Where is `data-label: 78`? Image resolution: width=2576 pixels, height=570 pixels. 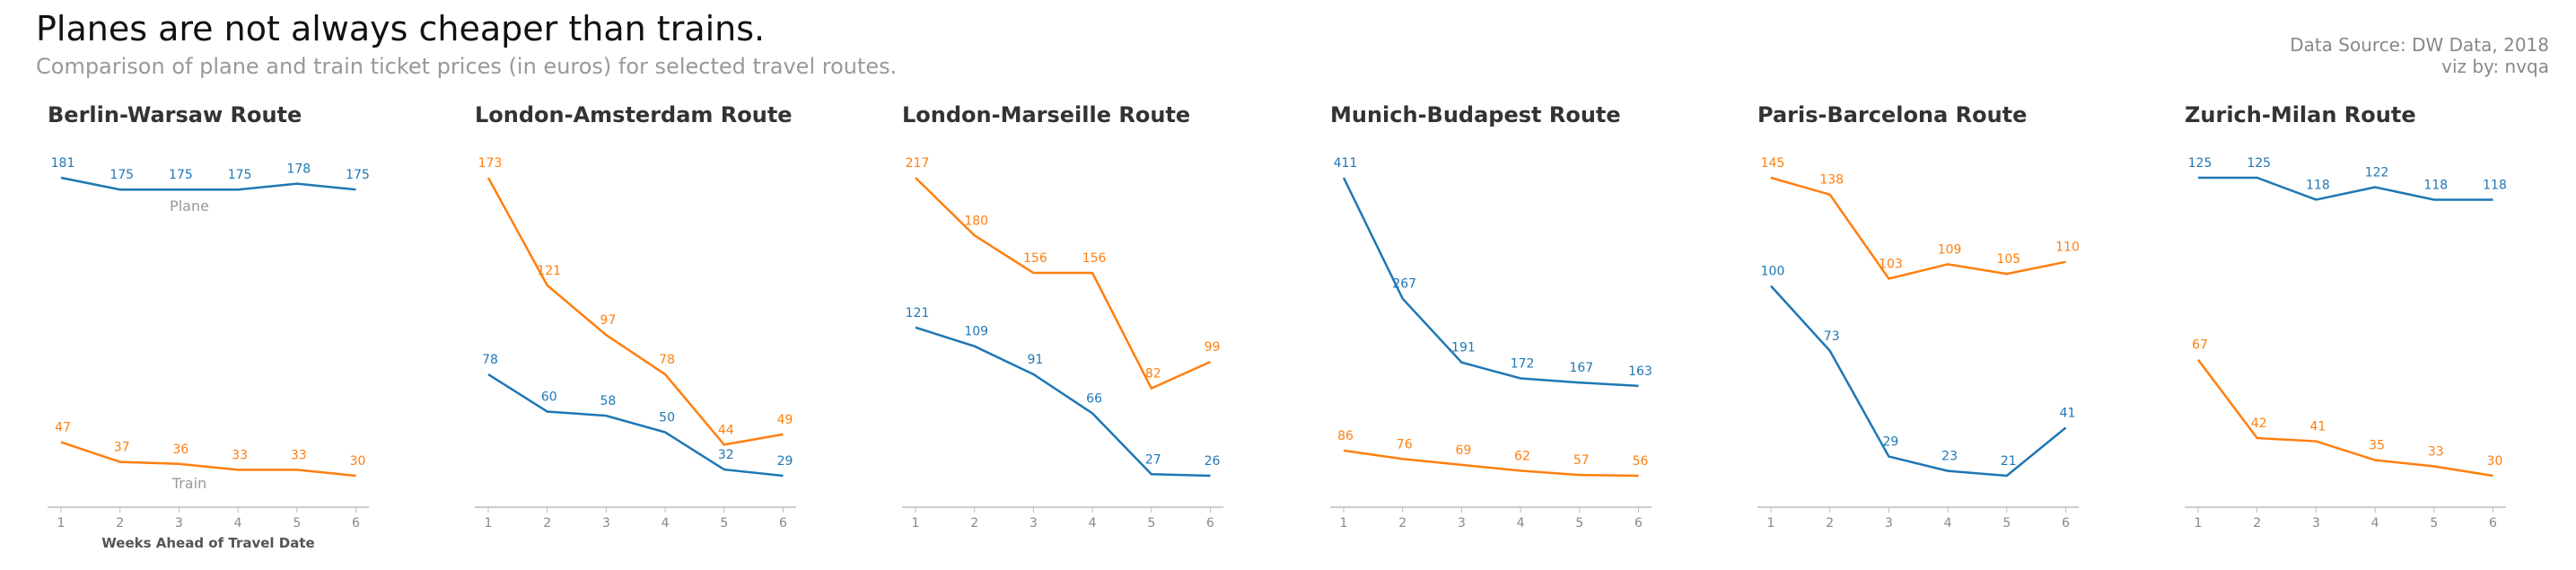
data-label: 78 is located at coordinates (667, 360).